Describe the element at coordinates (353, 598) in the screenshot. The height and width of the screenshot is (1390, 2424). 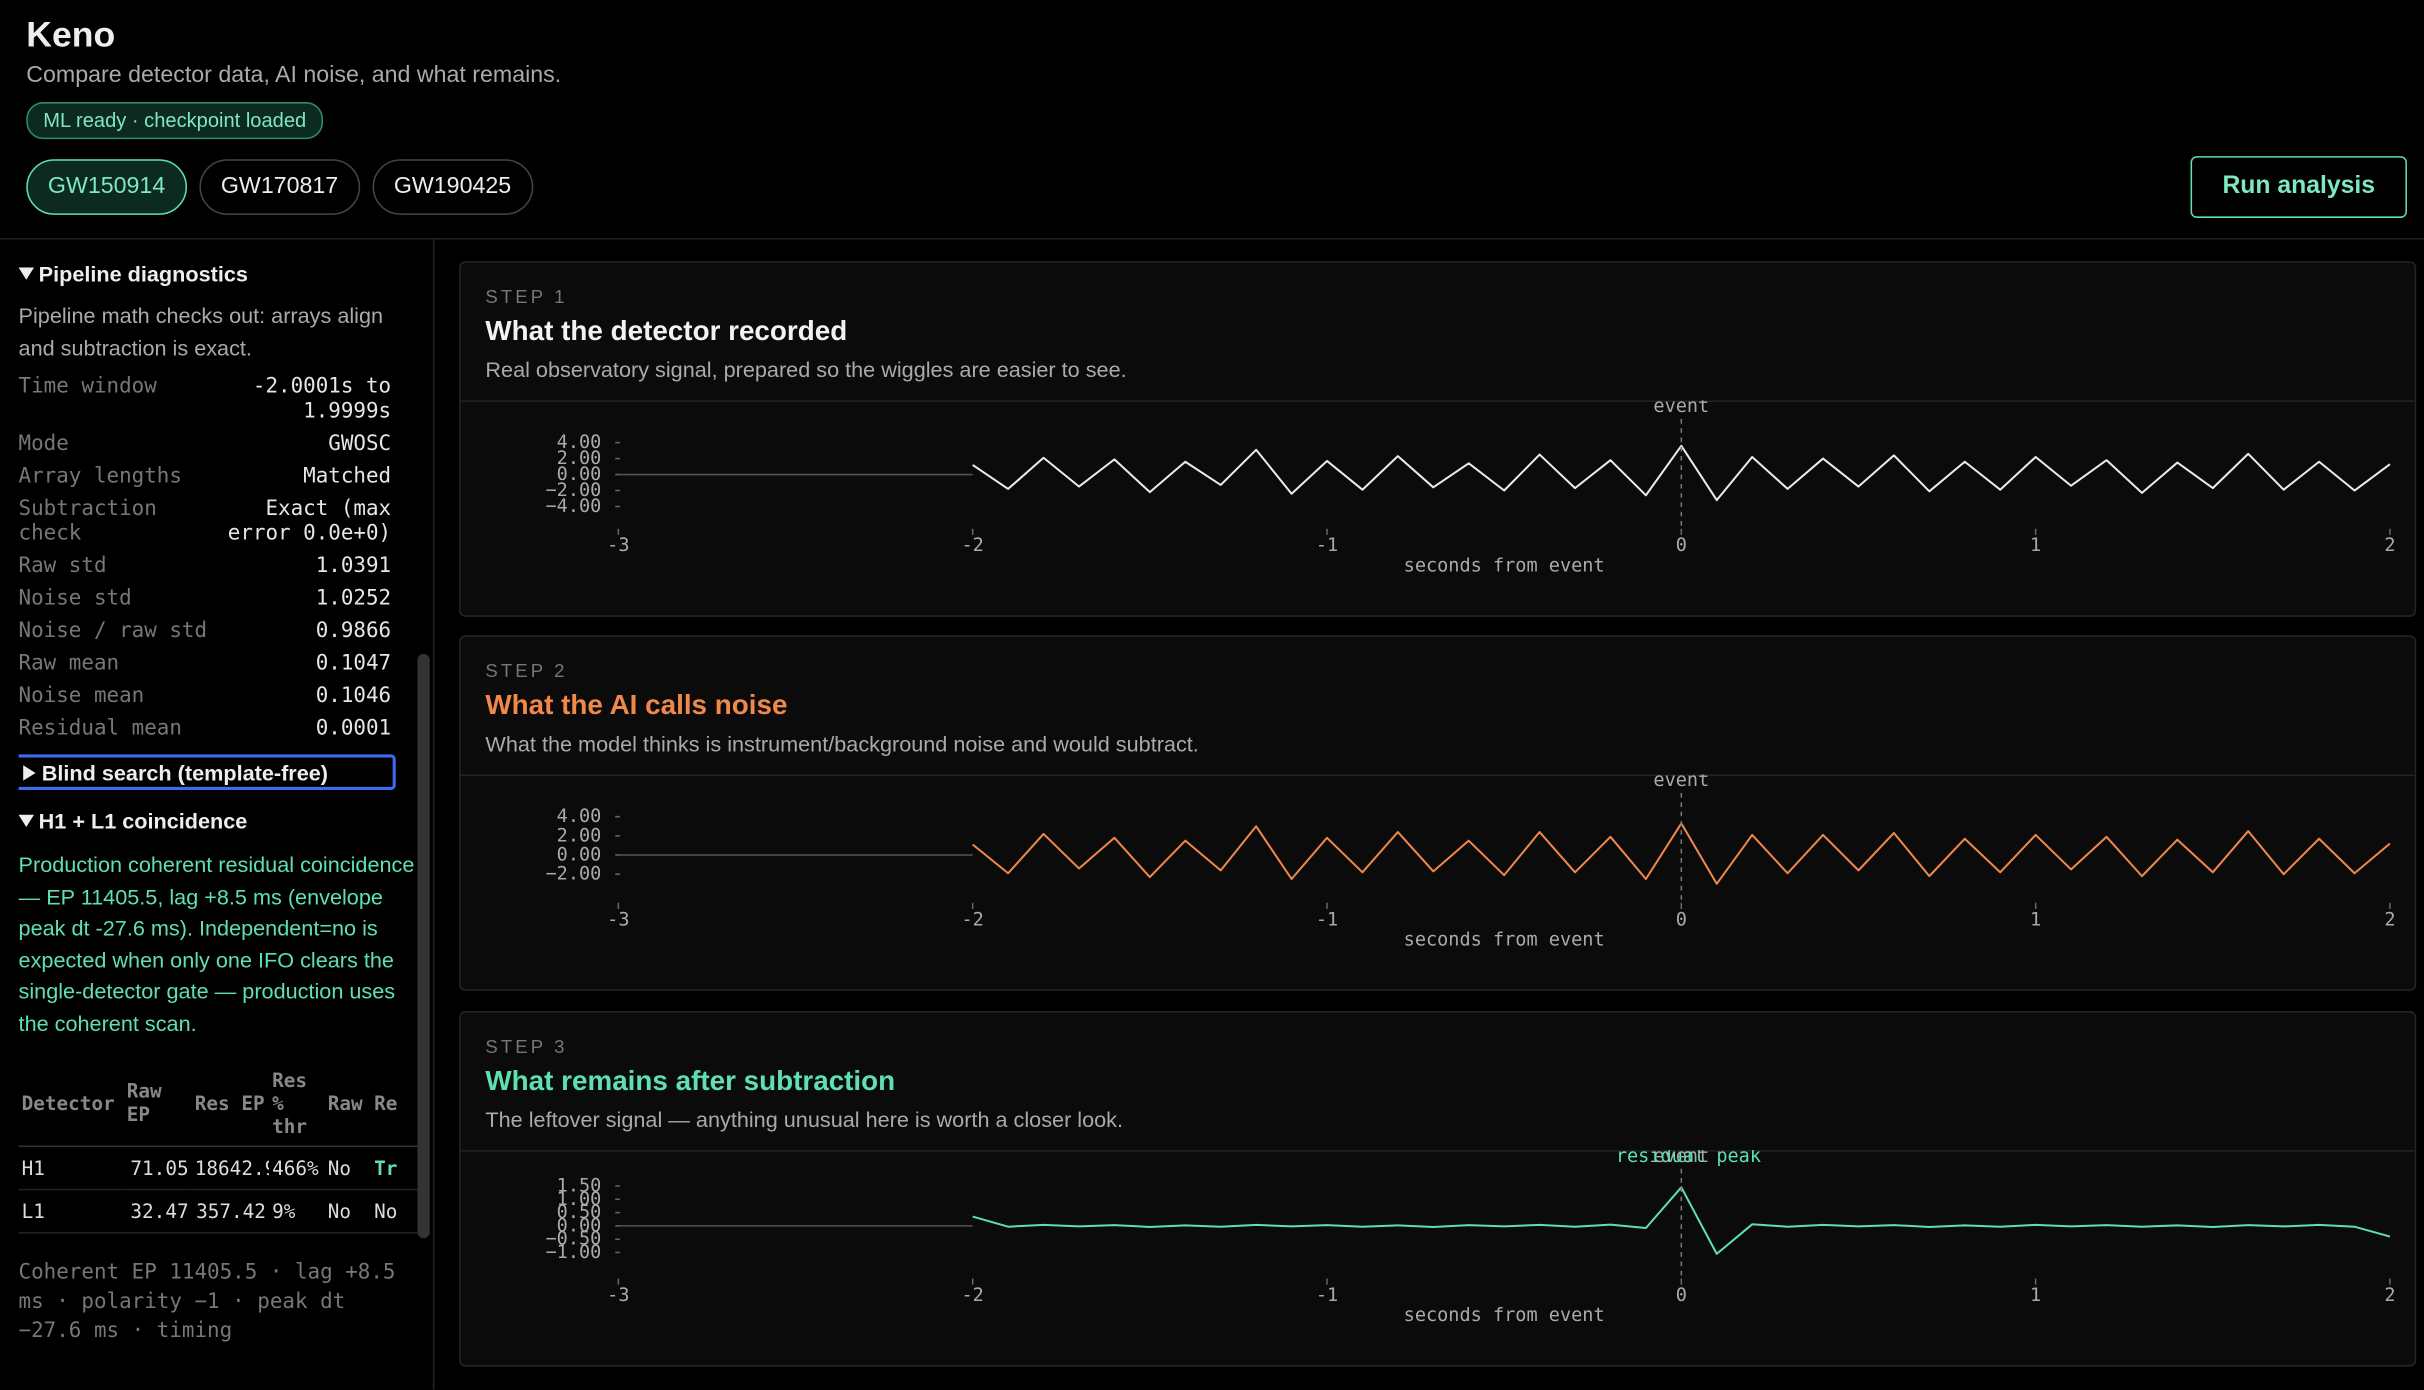
I see `diag-value: 1.0252` at that location.